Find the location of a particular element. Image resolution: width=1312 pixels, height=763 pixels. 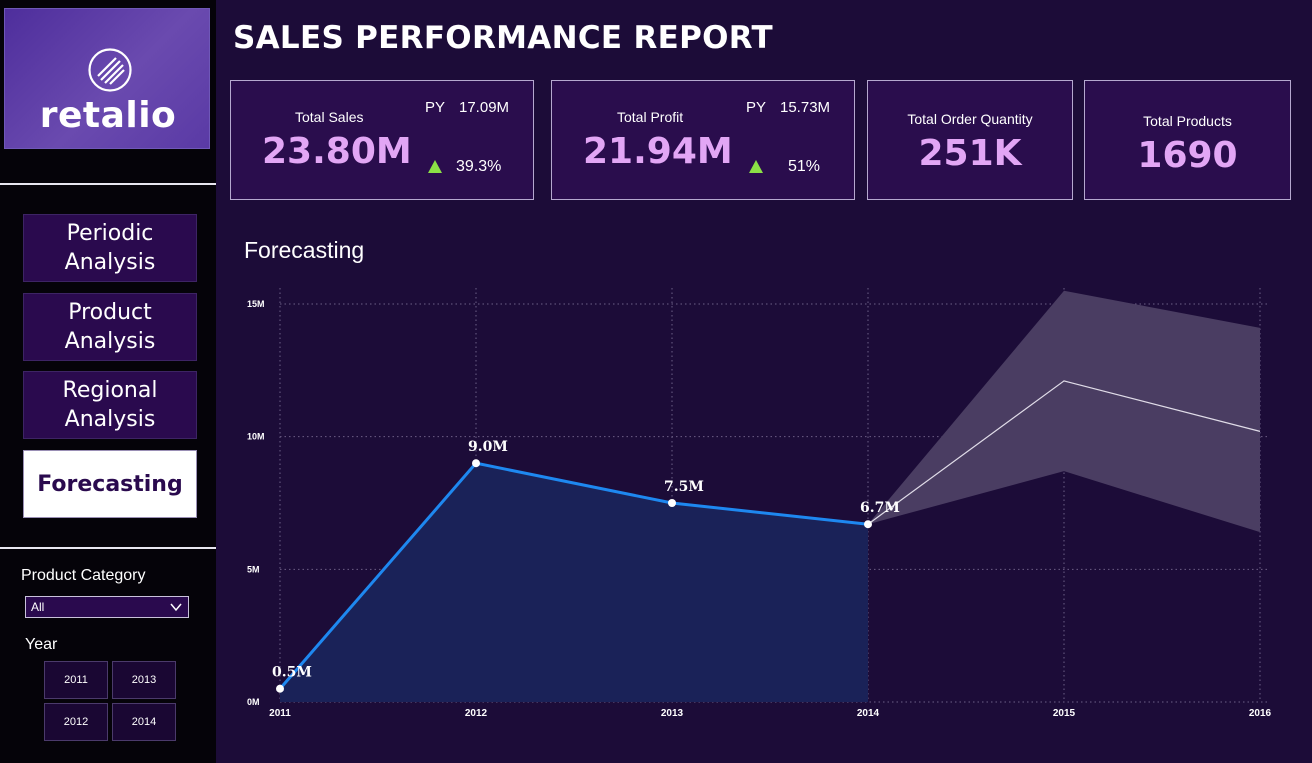

x-tick-label: 2016 is located at coordinates (1260, 713).